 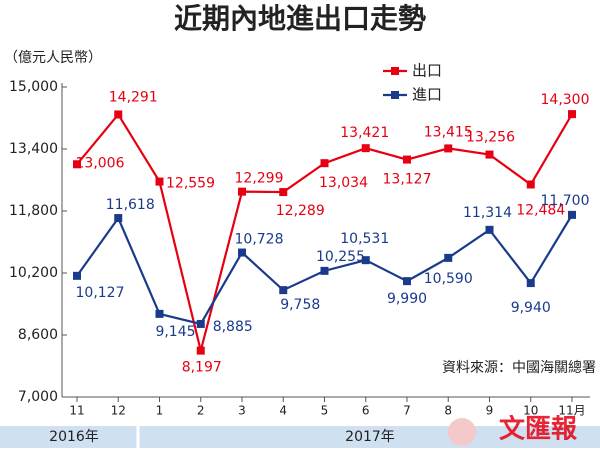 What do you see at coordinates (448, 279) in the screenshot?
I see `data-label: 10,590` at bounding box center [448, 279].